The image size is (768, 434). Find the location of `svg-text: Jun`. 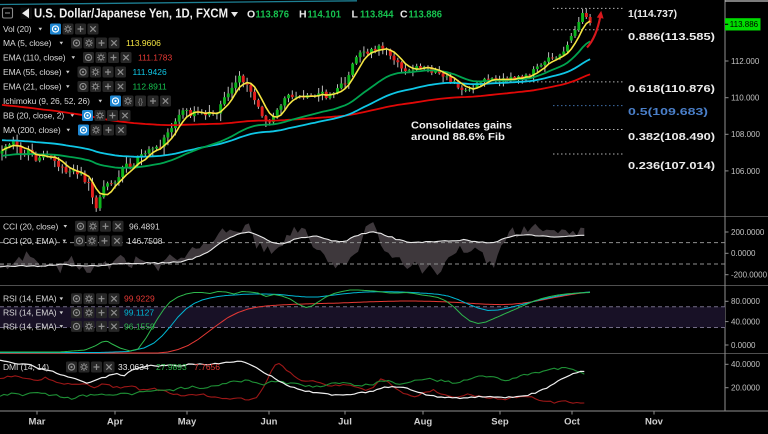

svg-text: Jun is located at coordinates (269, 422).